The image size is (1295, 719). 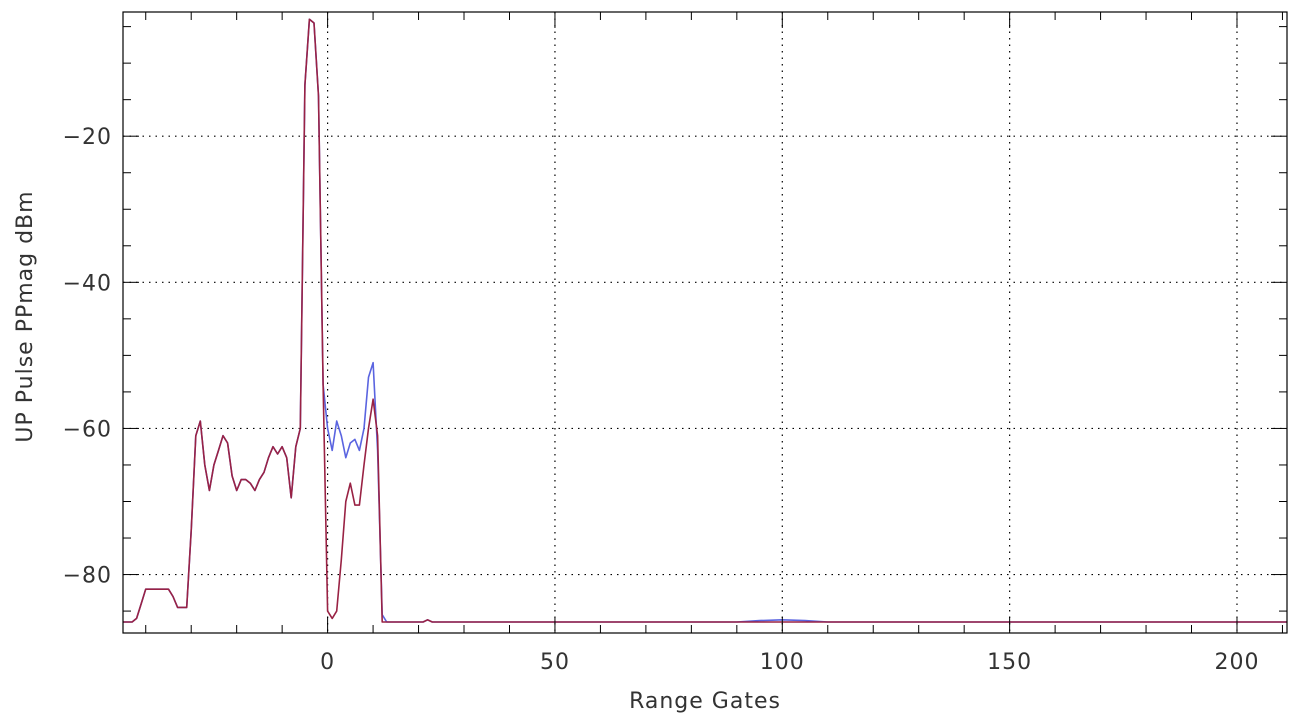 I want to click on y-tick-labels: −20 −40 −60 −80, so click(x=87, y=357).